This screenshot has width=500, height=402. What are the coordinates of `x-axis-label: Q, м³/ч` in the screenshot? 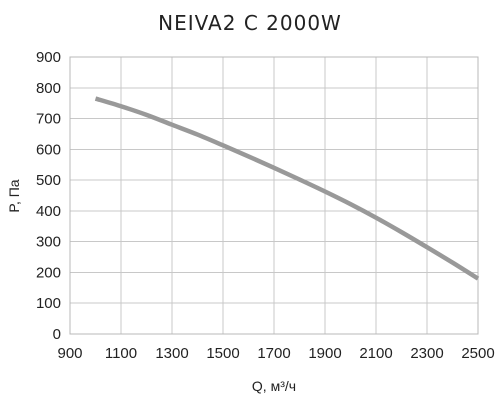 It's located at (274, 386).